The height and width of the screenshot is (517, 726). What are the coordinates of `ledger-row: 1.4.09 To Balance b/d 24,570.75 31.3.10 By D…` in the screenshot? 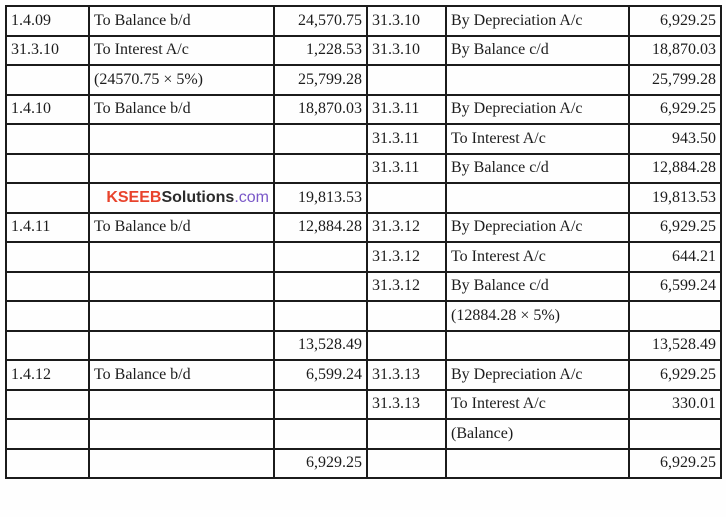 It's located at (363, 21).